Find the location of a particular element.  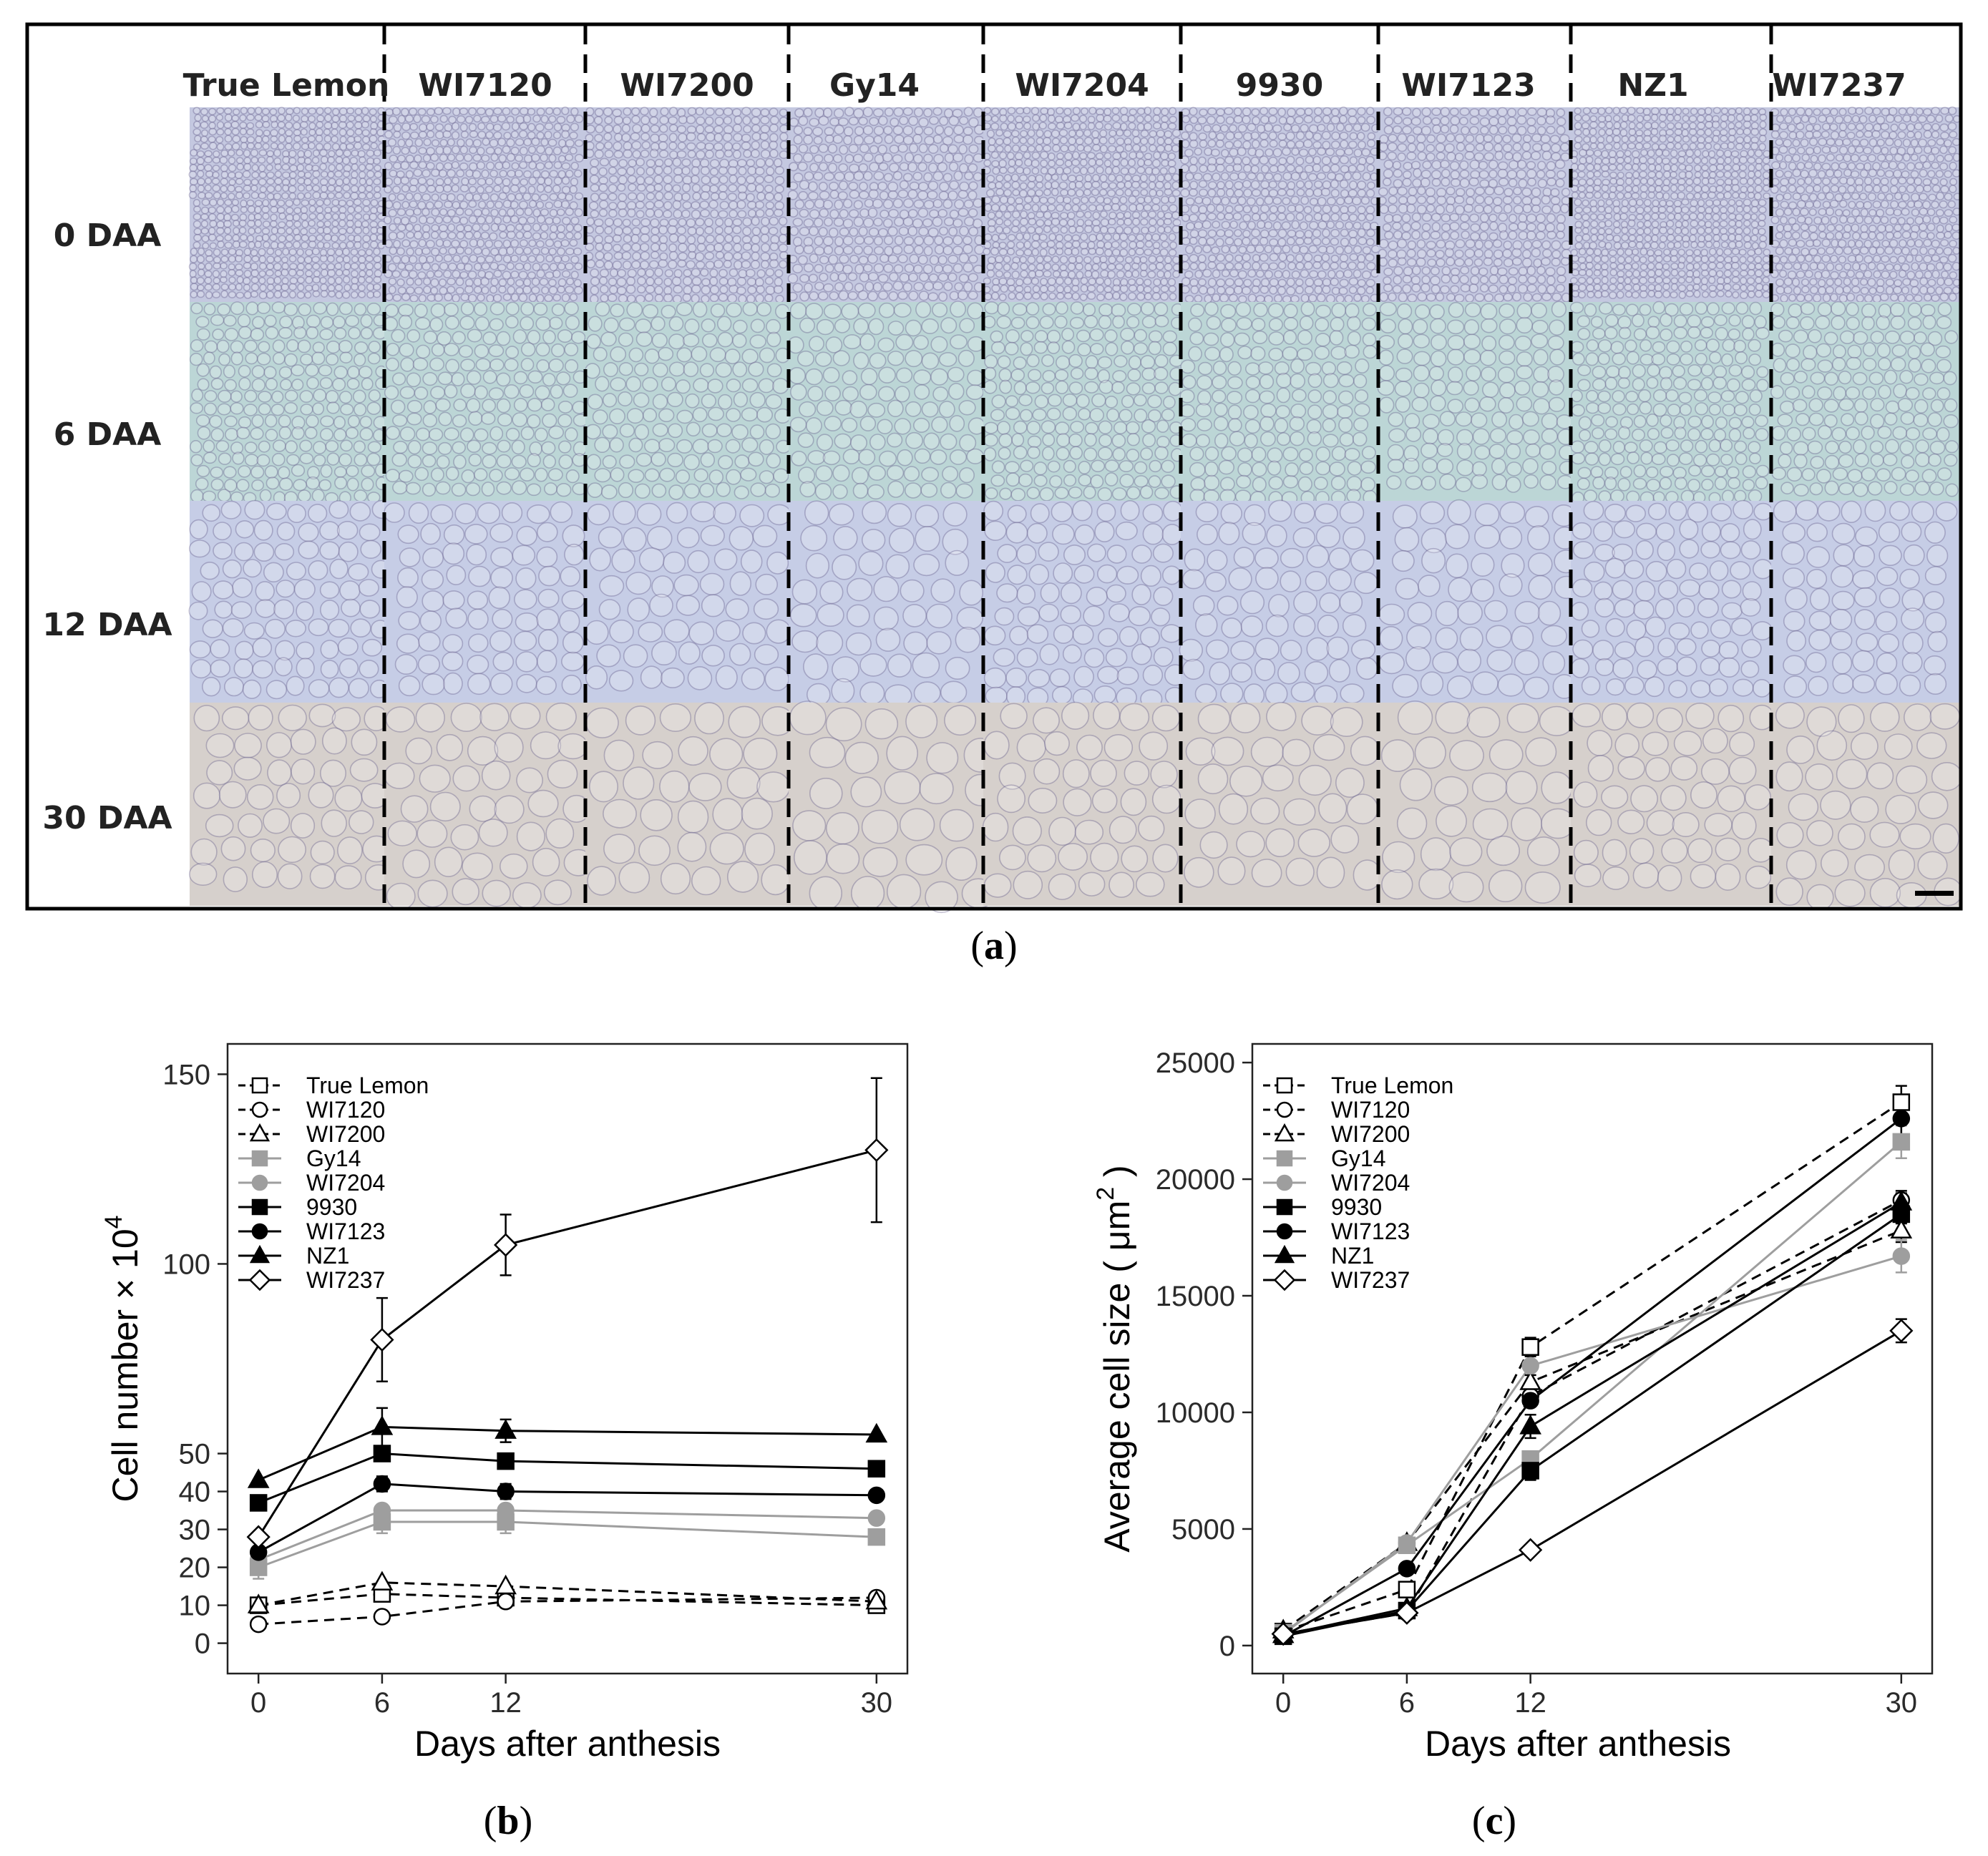

row-label-30-daa: 30 DAA is located at coordinates (107, 818).